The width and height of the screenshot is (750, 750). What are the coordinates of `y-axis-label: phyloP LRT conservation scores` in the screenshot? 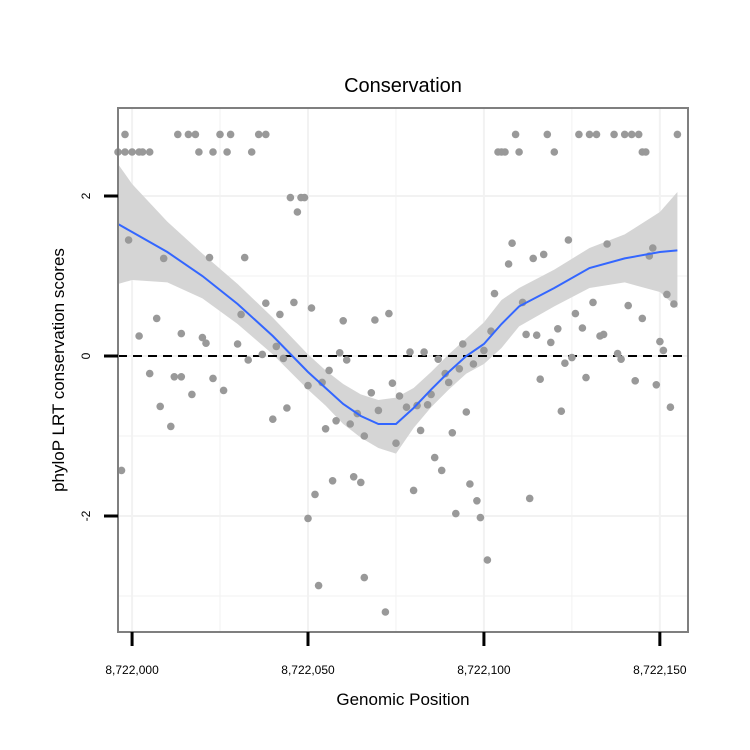 It's located at (58, 370).